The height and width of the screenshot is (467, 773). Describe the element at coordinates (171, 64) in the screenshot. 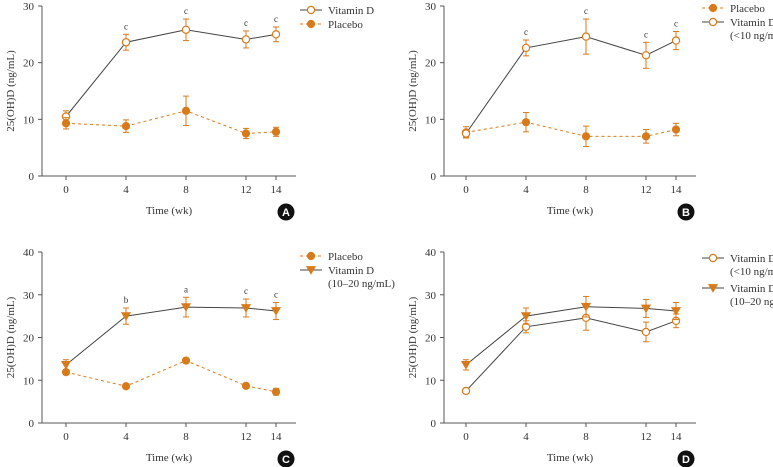

I see `series-vitamin-d: c c c c` at that location.